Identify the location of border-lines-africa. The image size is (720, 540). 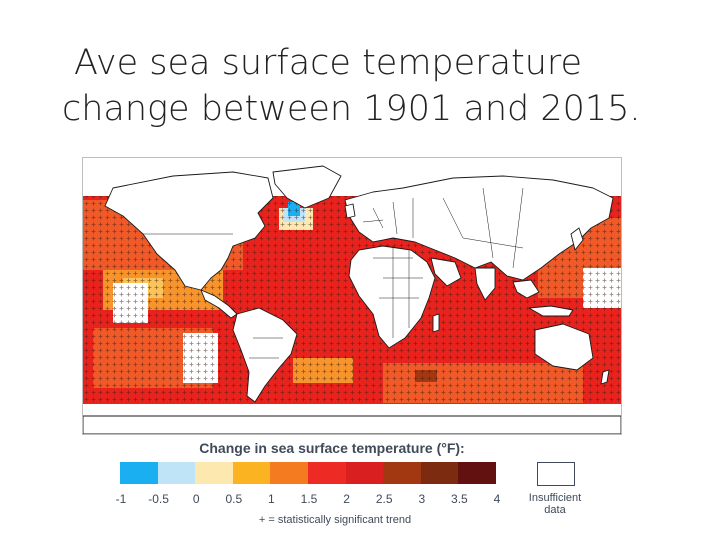
(398, 292).